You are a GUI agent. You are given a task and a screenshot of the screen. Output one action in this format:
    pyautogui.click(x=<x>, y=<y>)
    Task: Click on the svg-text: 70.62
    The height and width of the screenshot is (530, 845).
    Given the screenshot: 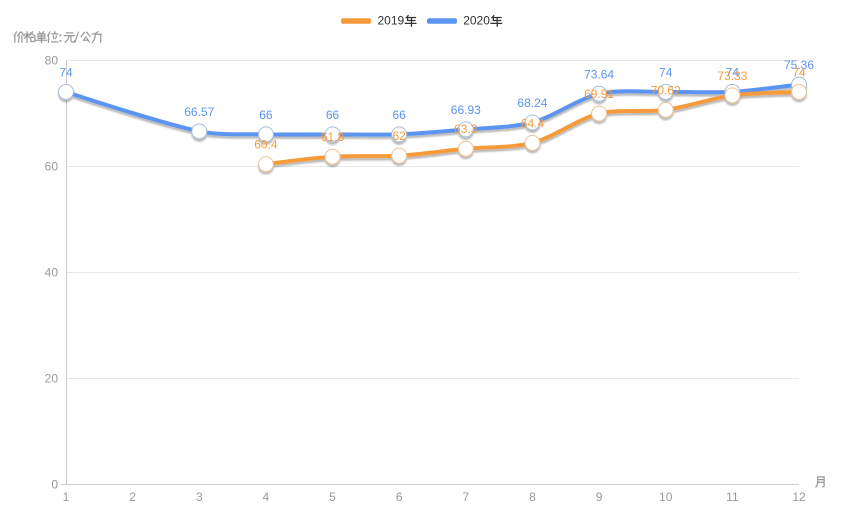 What is the action you would take?
    pyautogui.click(x=666, y=90)
    